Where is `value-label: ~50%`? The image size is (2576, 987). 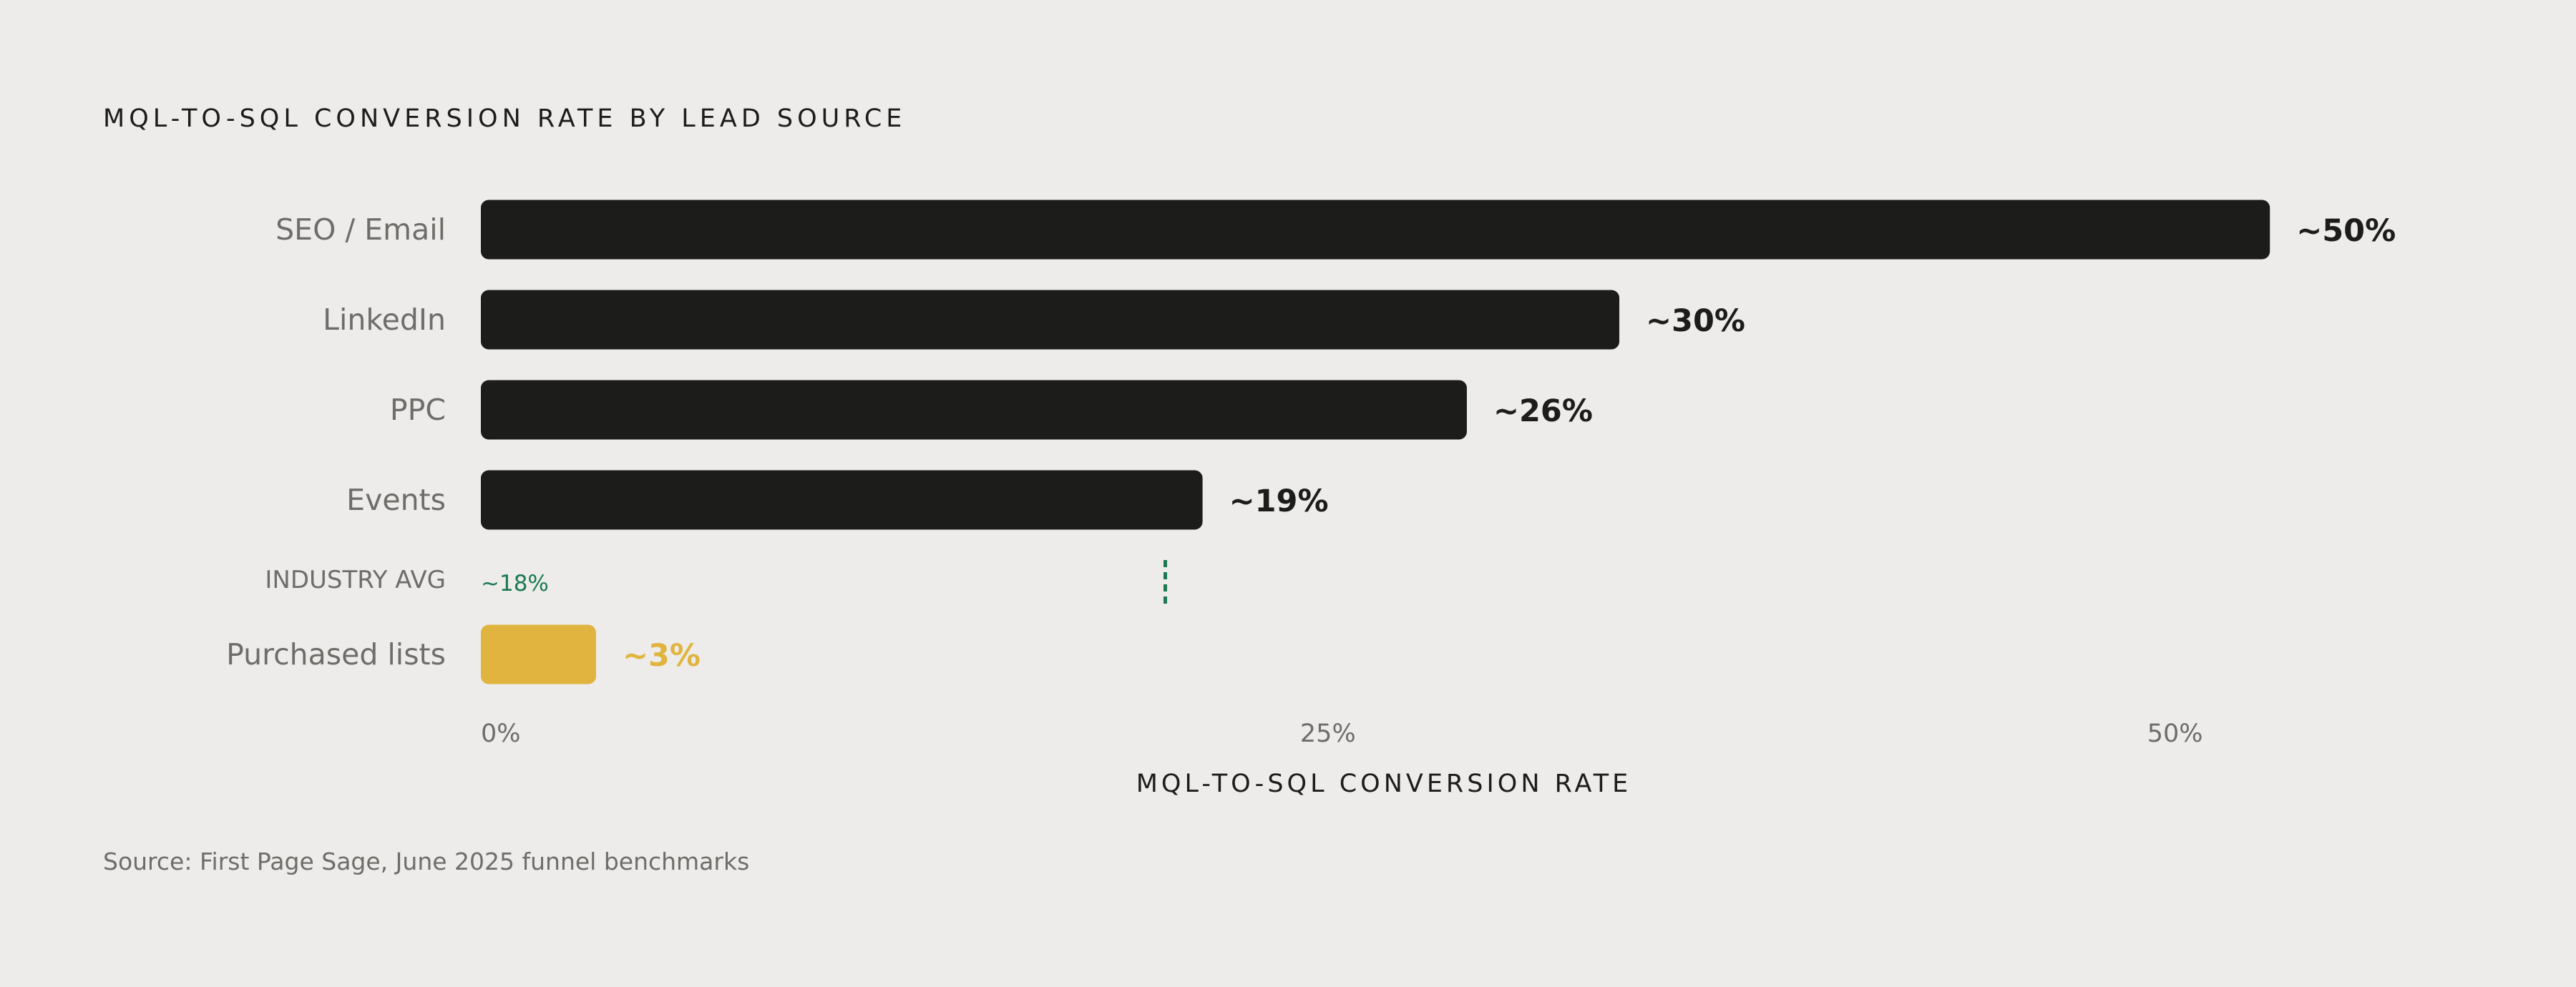 value-label: ~50% is located at coordinates (2346, 231).